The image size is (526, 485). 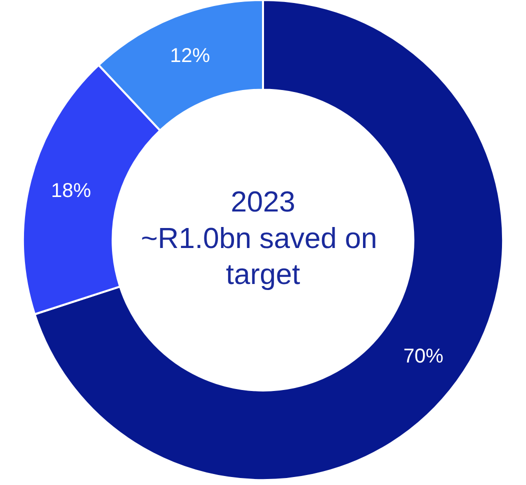 What do you see at coordinates (263, 257) in the screenshot?
I see `text: ~R1.0bn saved on target` at bounding box center [263, 257].